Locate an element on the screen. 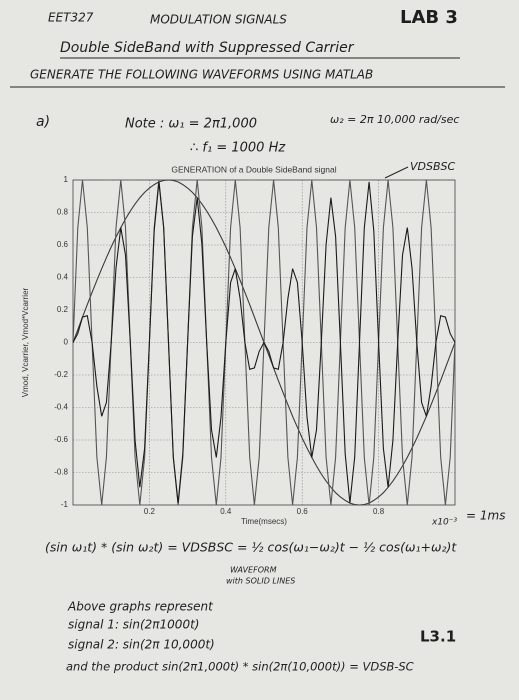 The image size is (519, 700). course: EET327 is located at coordinates (71, 18).